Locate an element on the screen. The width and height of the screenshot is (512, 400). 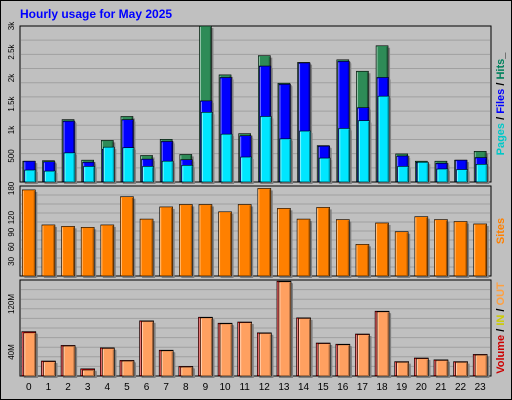
y-tick-label: 500 is located at coordinates (11, 156).